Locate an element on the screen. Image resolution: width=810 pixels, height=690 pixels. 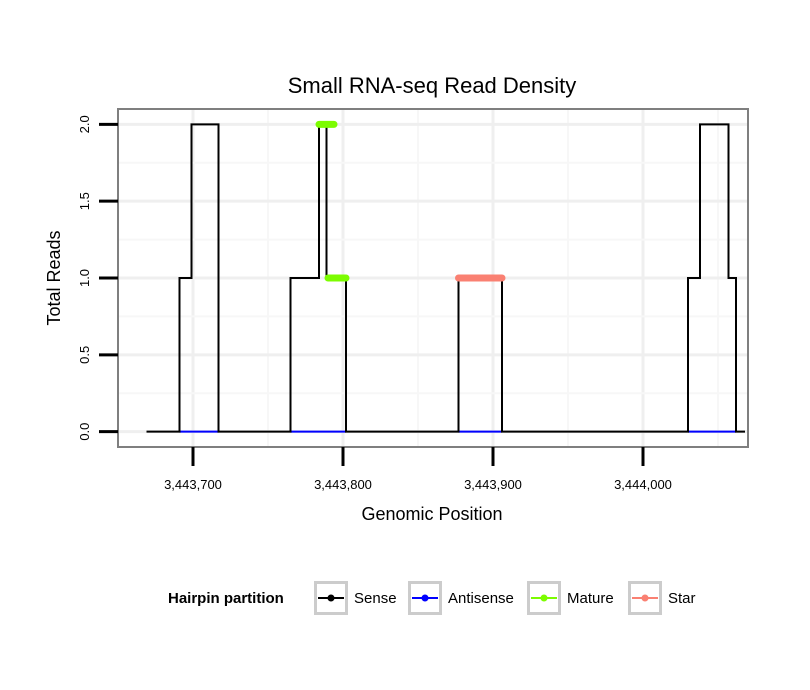
x-tick-label: 3,443,800 is located at coordinates (343, 484).